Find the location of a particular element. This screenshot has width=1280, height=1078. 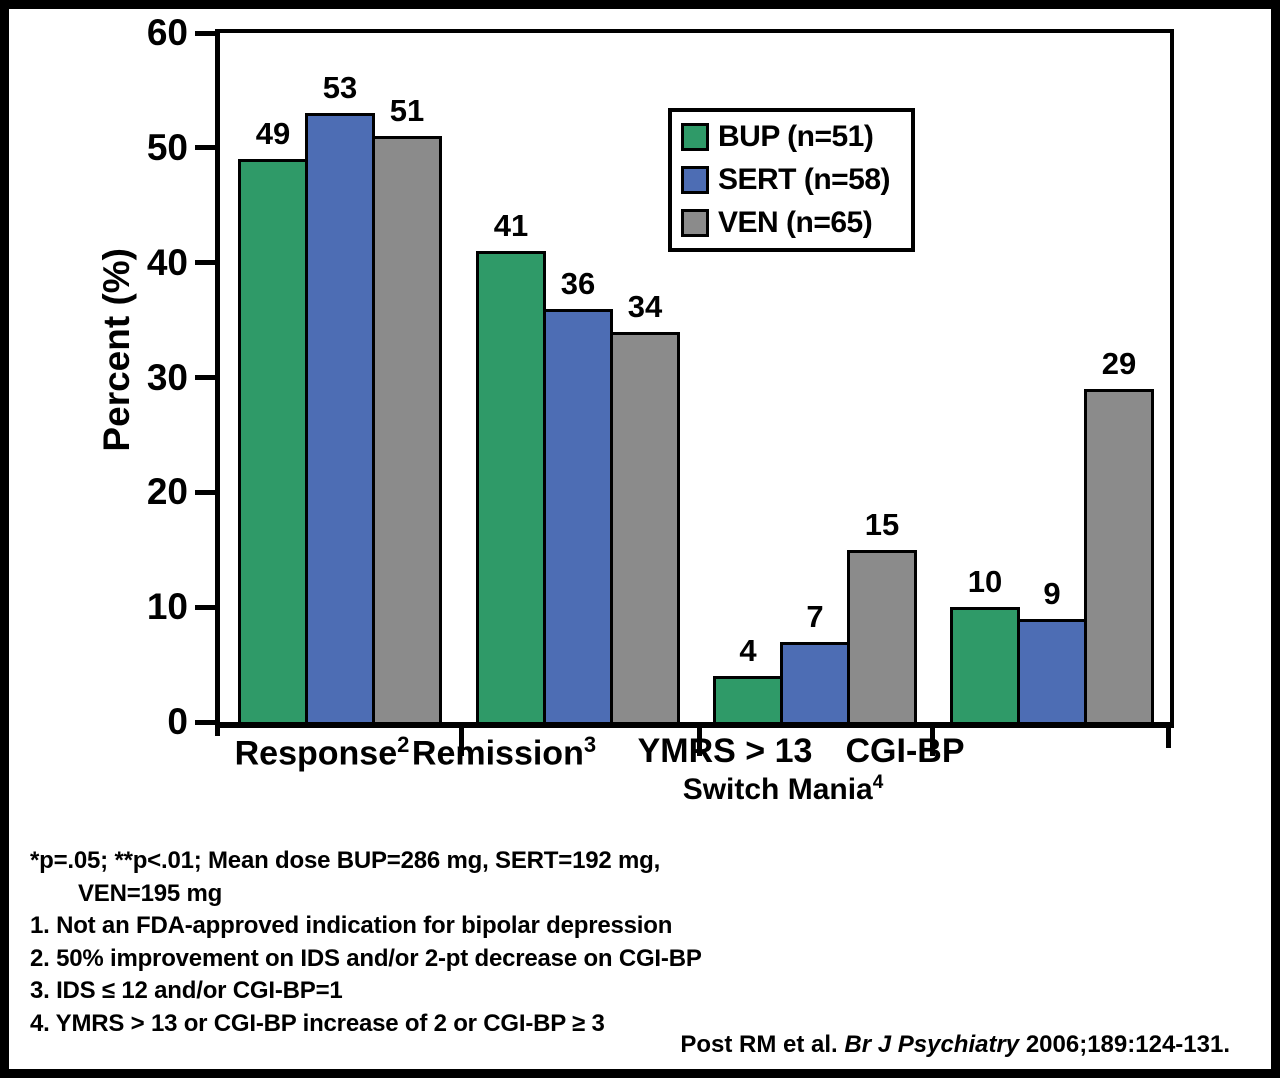

y-axis-tick-label: 20 is located at coordinates (167, 491).